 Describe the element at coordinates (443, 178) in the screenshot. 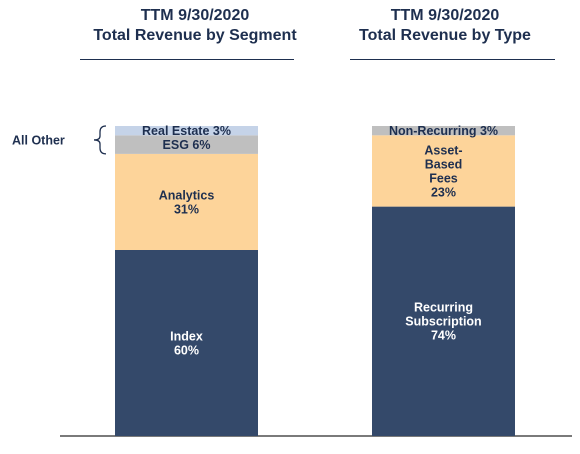

I see `bar-2-label-asset-based-fees-2: Fees` at that location.